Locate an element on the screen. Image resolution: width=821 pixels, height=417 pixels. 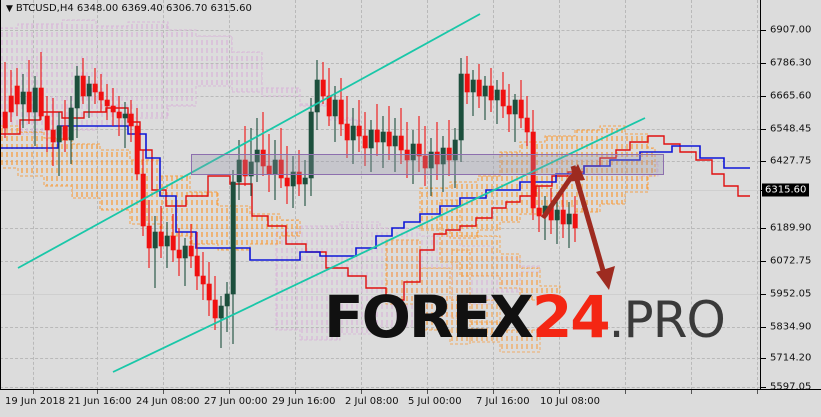
plot-bottom-border is located at coordinates (380, 389).